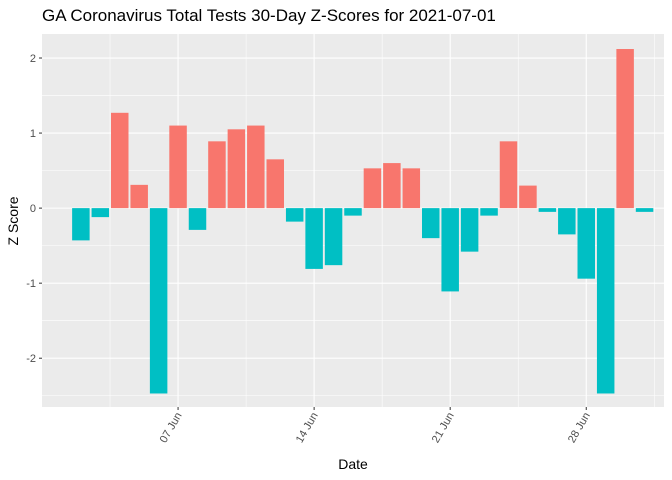  I want to click on y-tick-label: -1, so click(31, 284).